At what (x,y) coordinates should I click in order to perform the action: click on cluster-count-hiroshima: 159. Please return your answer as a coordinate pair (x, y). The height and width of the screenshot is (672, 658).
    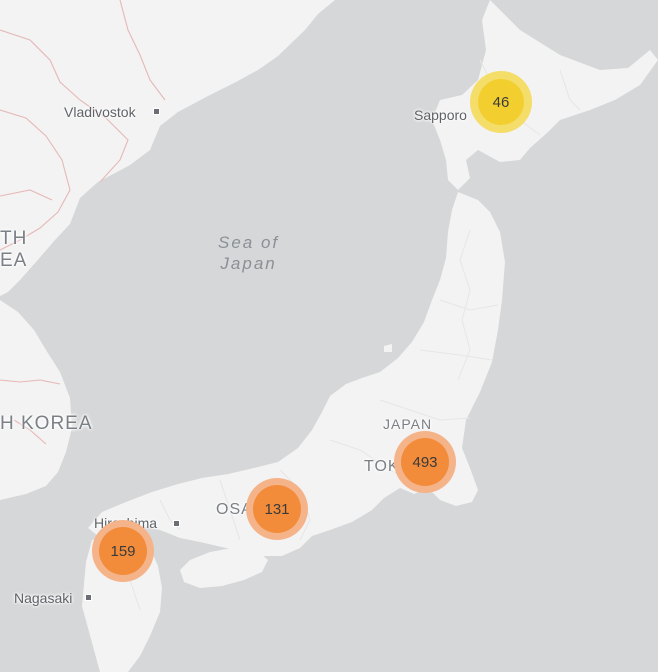
    Looking at the image, I should click on (123, 551).